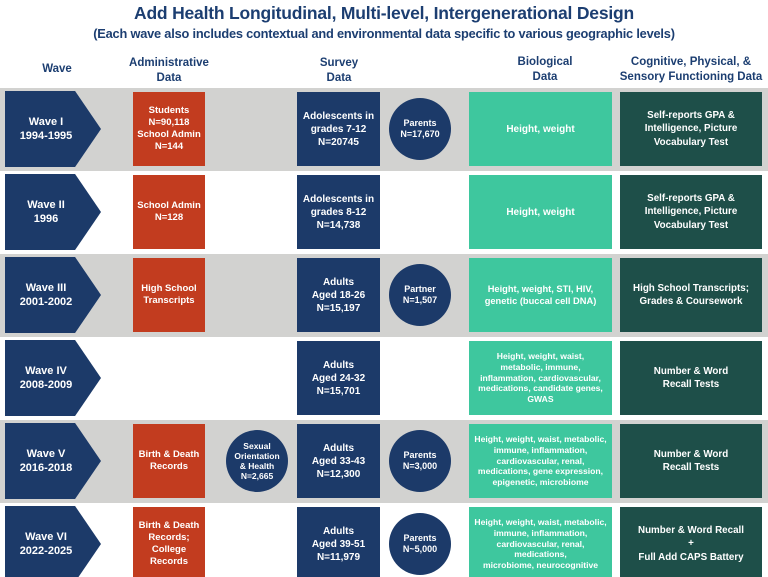 The width and height of the screenshot is (768, 577). What do you see at coordinates (257, 461) in the screenshot?
I see `wave-5-sexual-orientation-circle: Sexual Orientation & Health N=2,665` at bounding box center [257, 461].